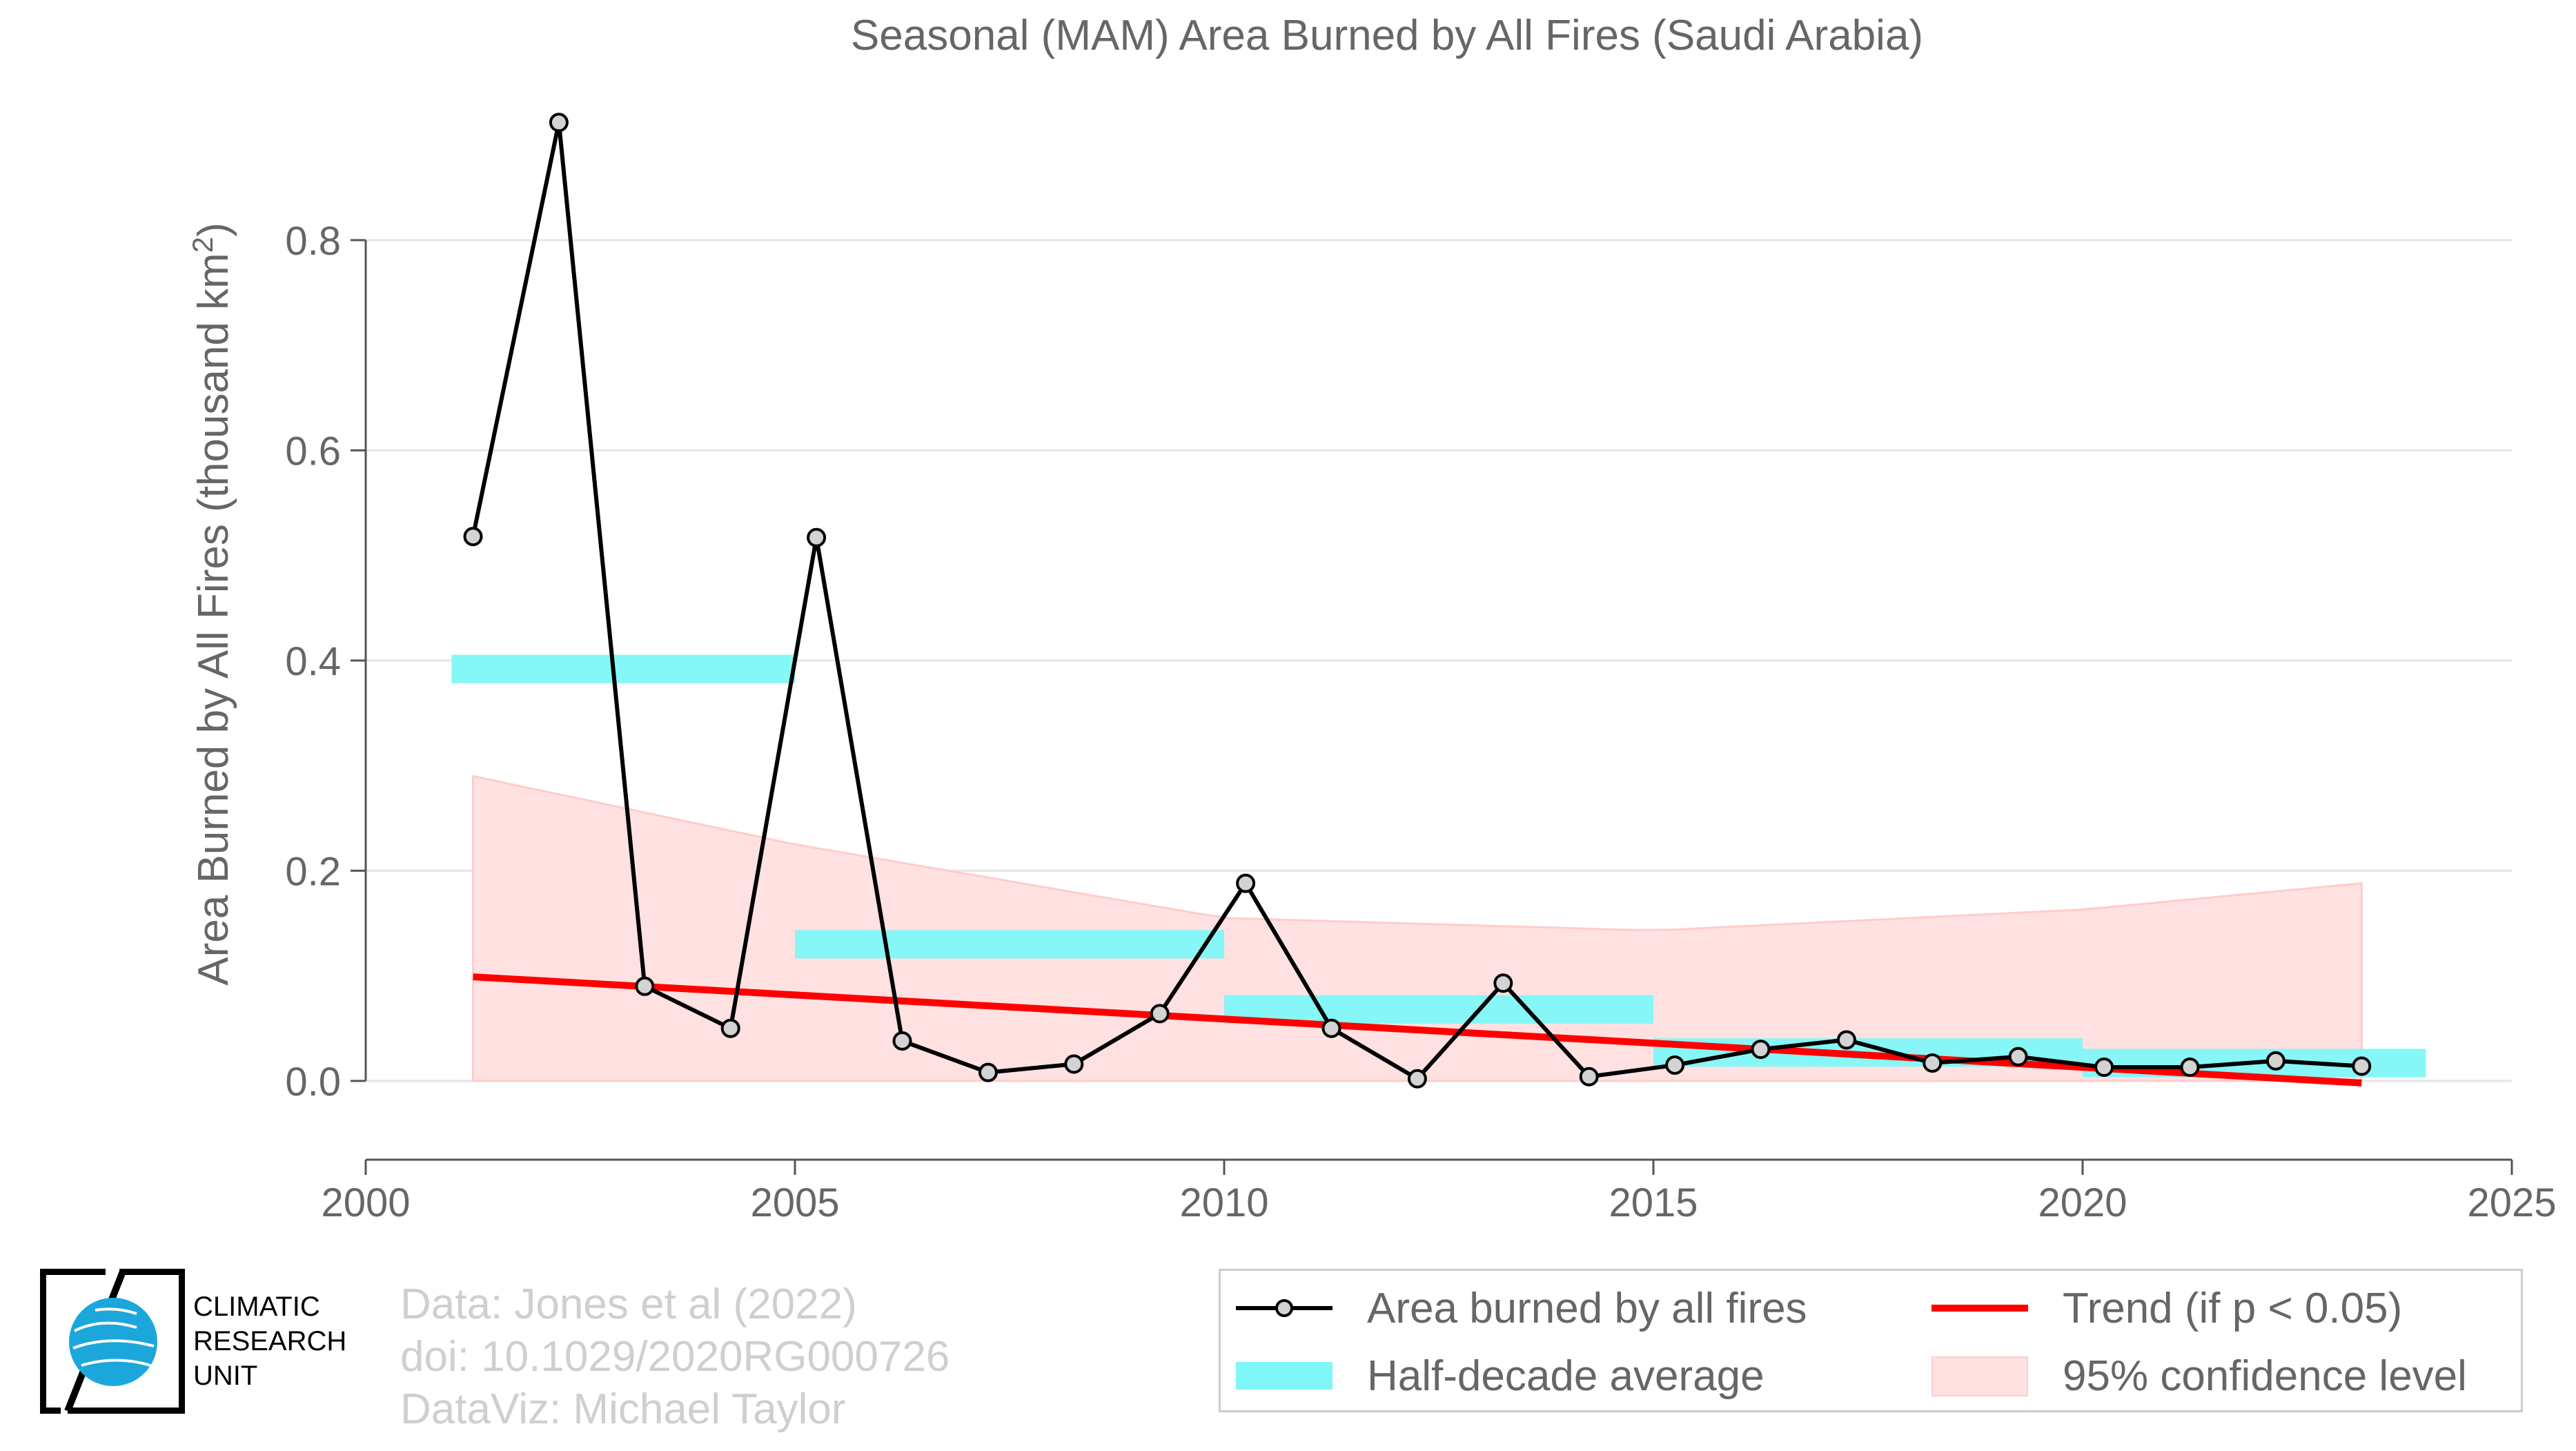  I want to click on logo-text-line3: UNIT, so click(225, 1376).